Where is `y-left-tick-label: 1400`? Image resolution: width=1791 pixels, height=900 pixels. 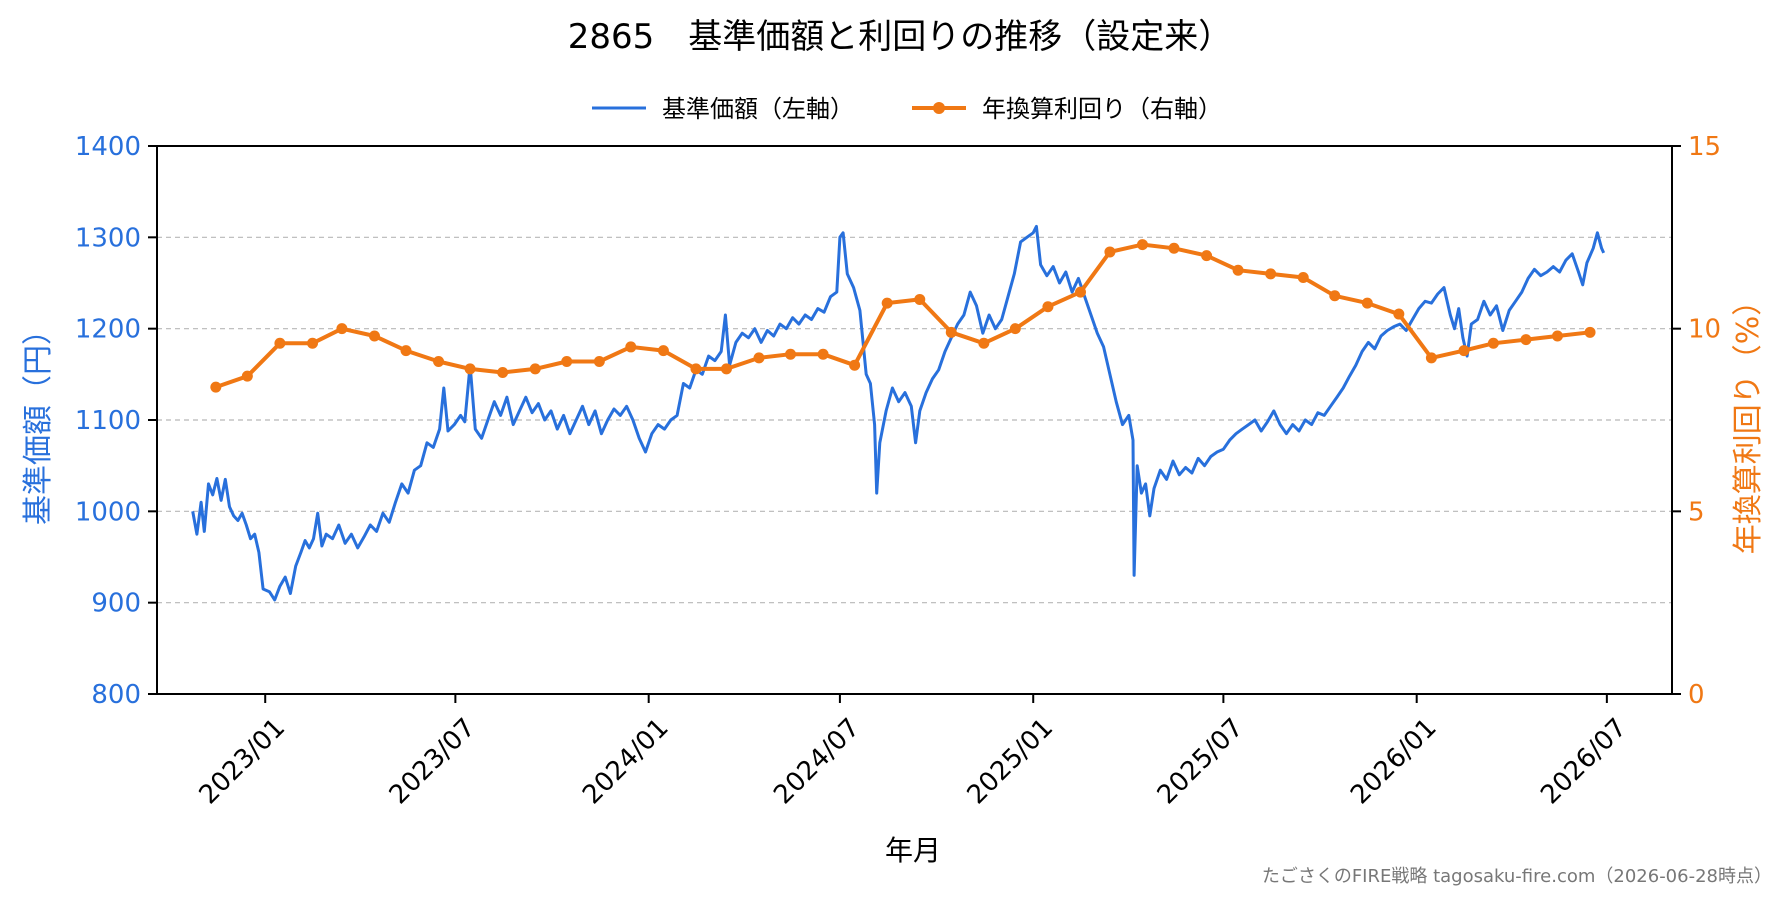
y-left-tick-label: 1400 is located at coordinates (108, 147).